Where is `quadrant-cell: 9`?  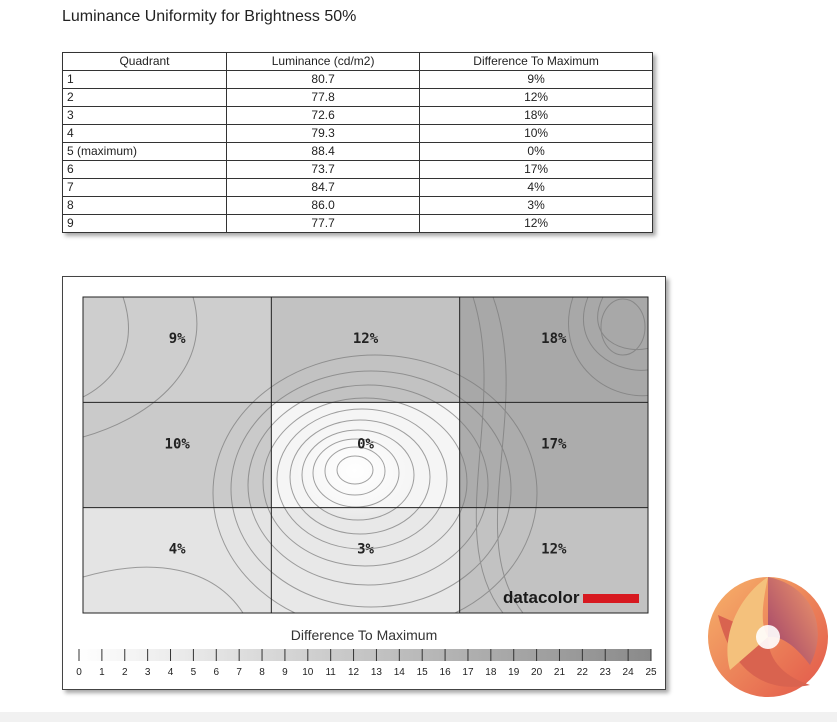
quadrant-cell: 9 is located at coordinates (144, 223).